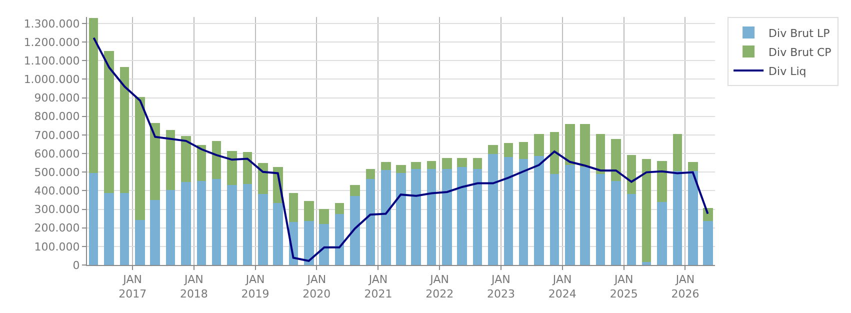 This screenshot has height=313, width=851. Describe the element at coordinates (799, 33) in the screenshot. I see `legend-label: Div Brut LP` at that location.